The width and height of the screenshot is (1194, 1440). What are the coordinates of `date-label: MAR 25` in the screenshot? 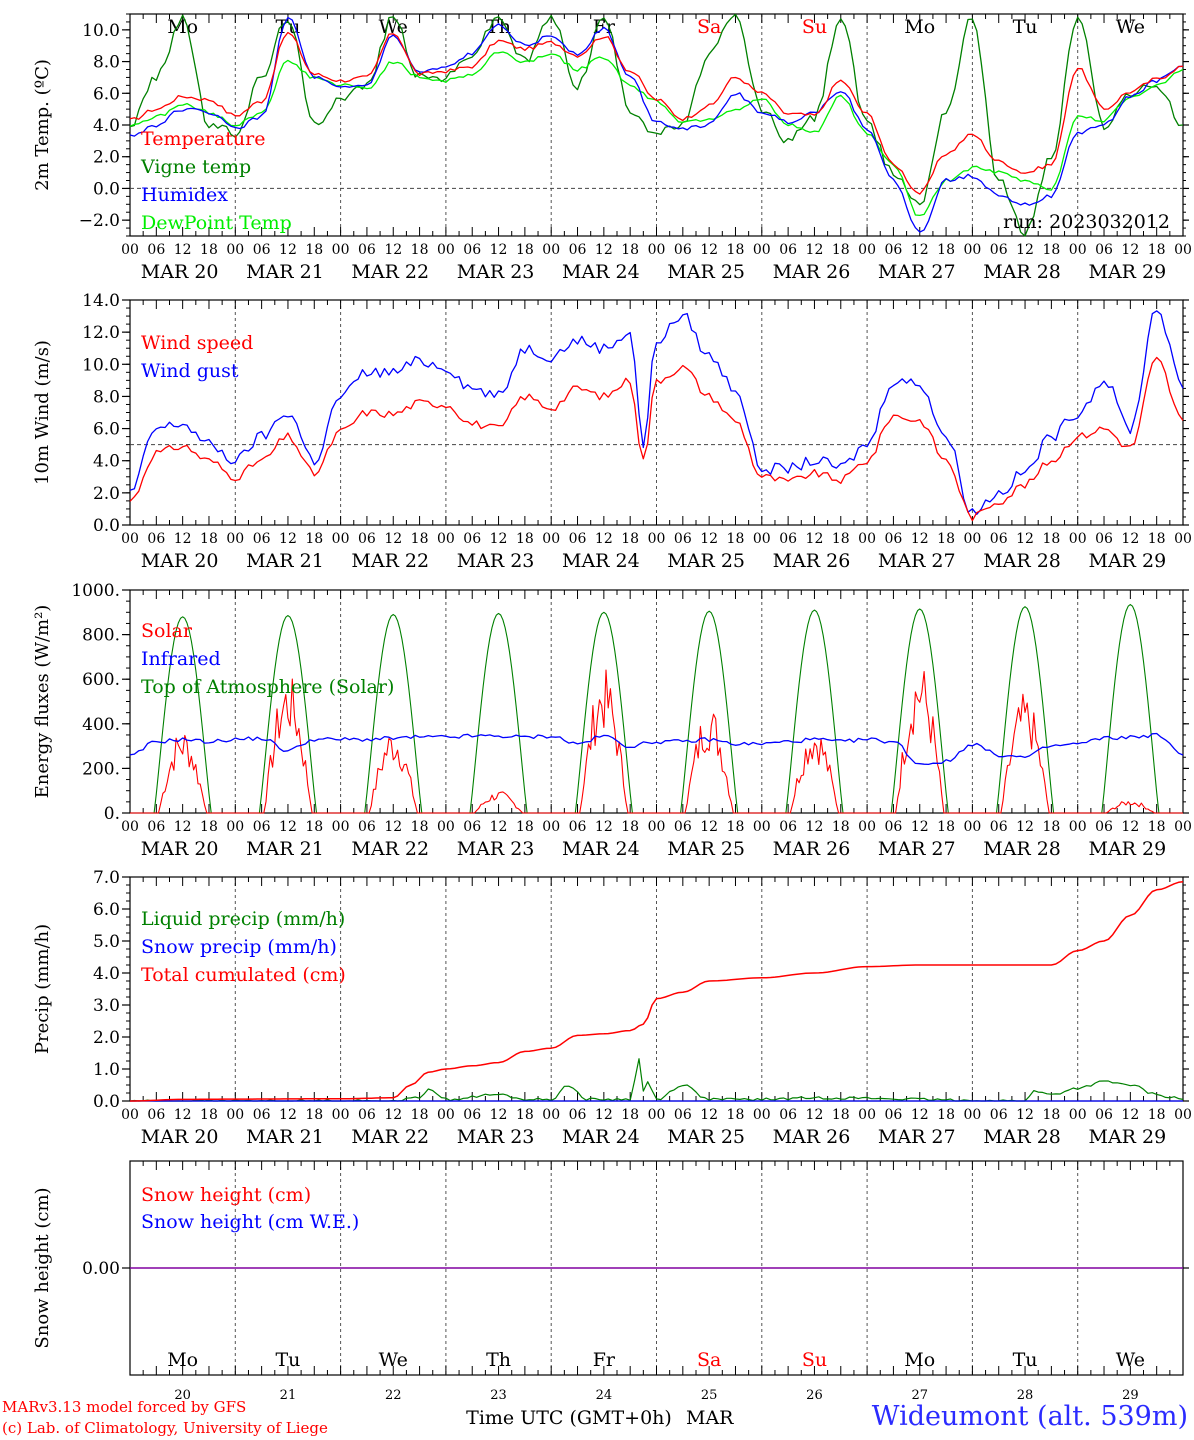 It's located at (706, 849).